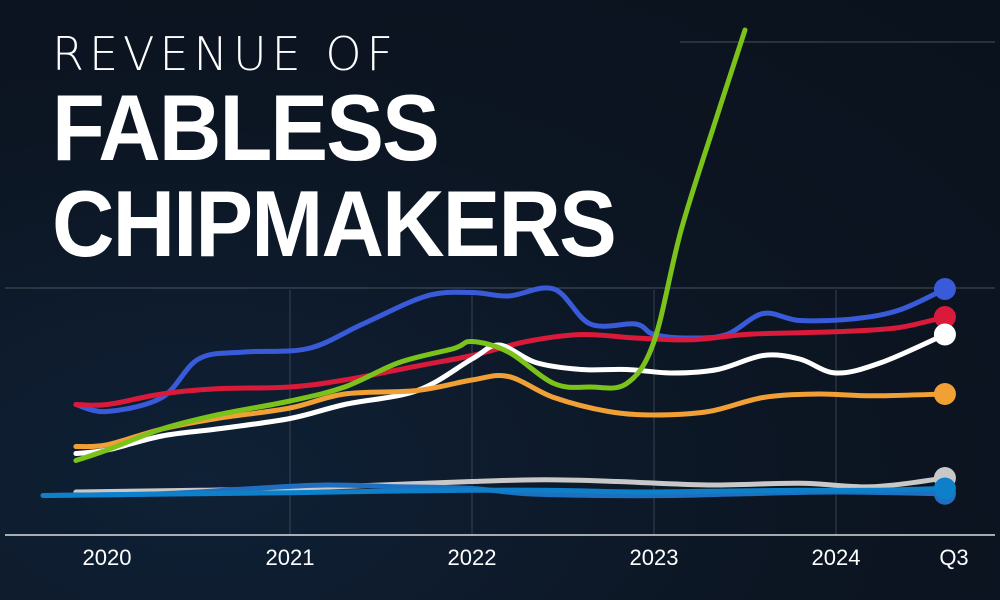  I want to click on title-line-3: CHIPMAKERS, so click(334, 223).